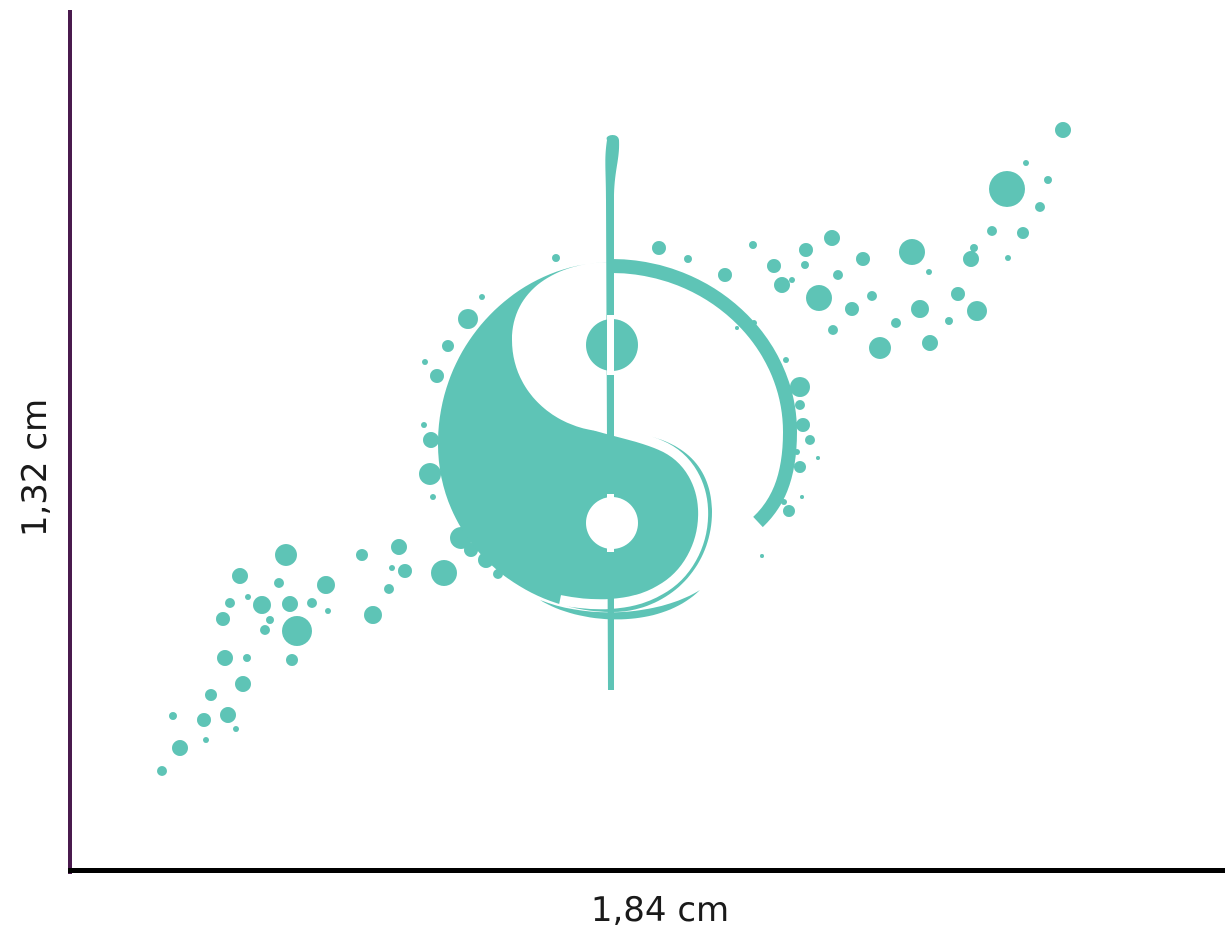 This screenshot has height=936, width=1225. Describe the element at coordinates (646, 870) in the screenshot. I see `width-dimension-line` at that location.